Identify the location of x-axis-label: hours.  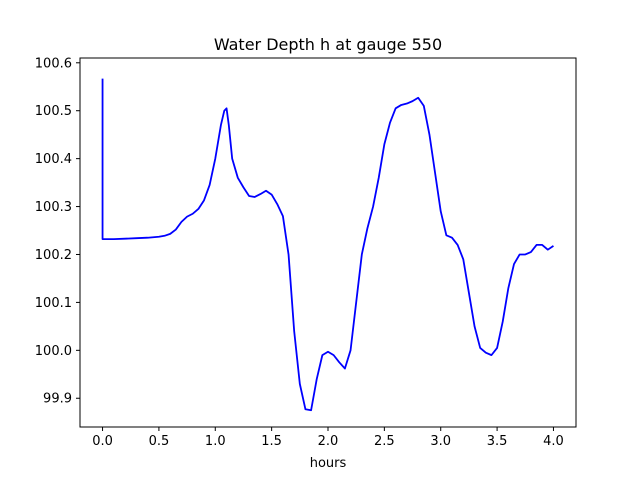
(328, 463).